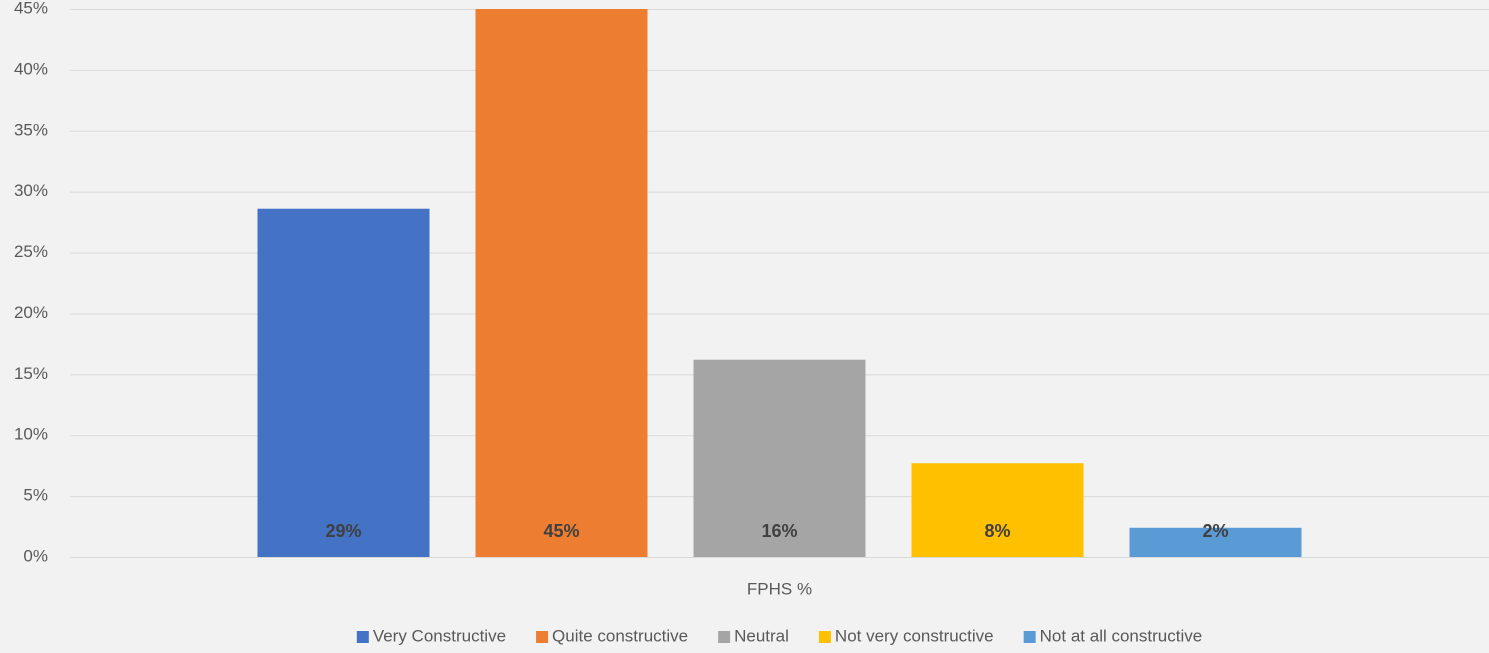 The image size is (1489, 653). Describe the element at coordinates (35, 495) in the screenshot. I see `y-tick-label: 5%` at that location.